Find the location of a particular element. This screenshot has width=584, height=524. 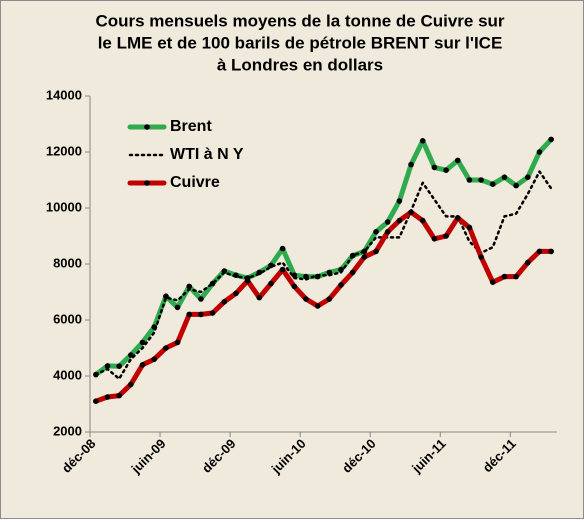

legend-label: Brent is located at coordinates (191, 126).